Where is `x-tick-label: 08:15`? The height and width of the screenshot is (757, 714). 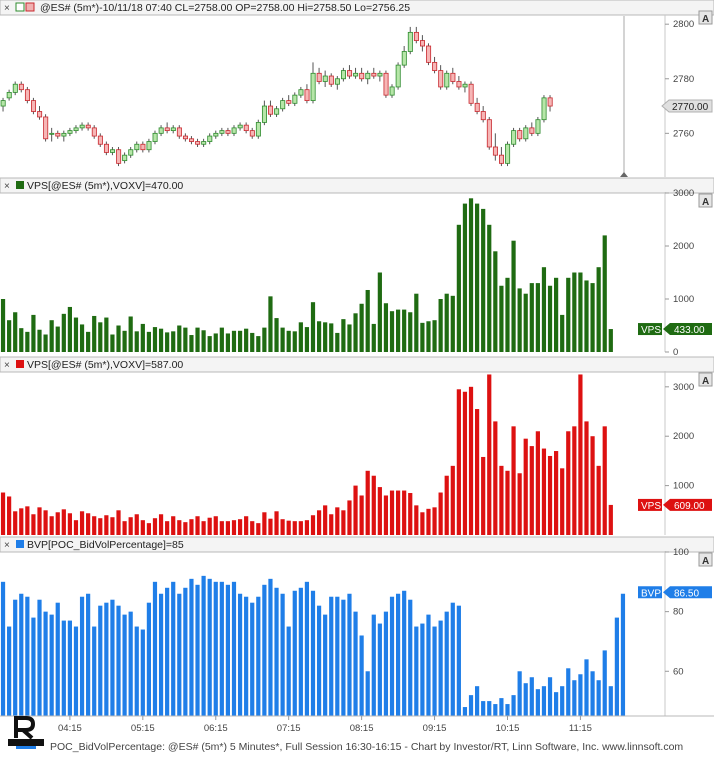
x-tick-label: 08:15 is located at coordinates (362, 728).